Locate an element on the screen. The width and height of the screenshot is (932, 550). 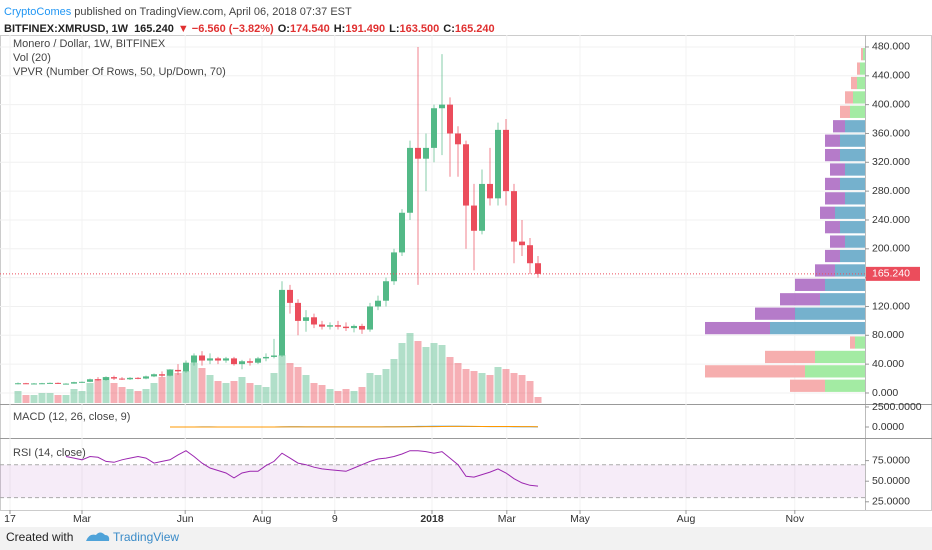
change: ▼ −6.560 (−3.82%) is located at coordinates (226, 29).